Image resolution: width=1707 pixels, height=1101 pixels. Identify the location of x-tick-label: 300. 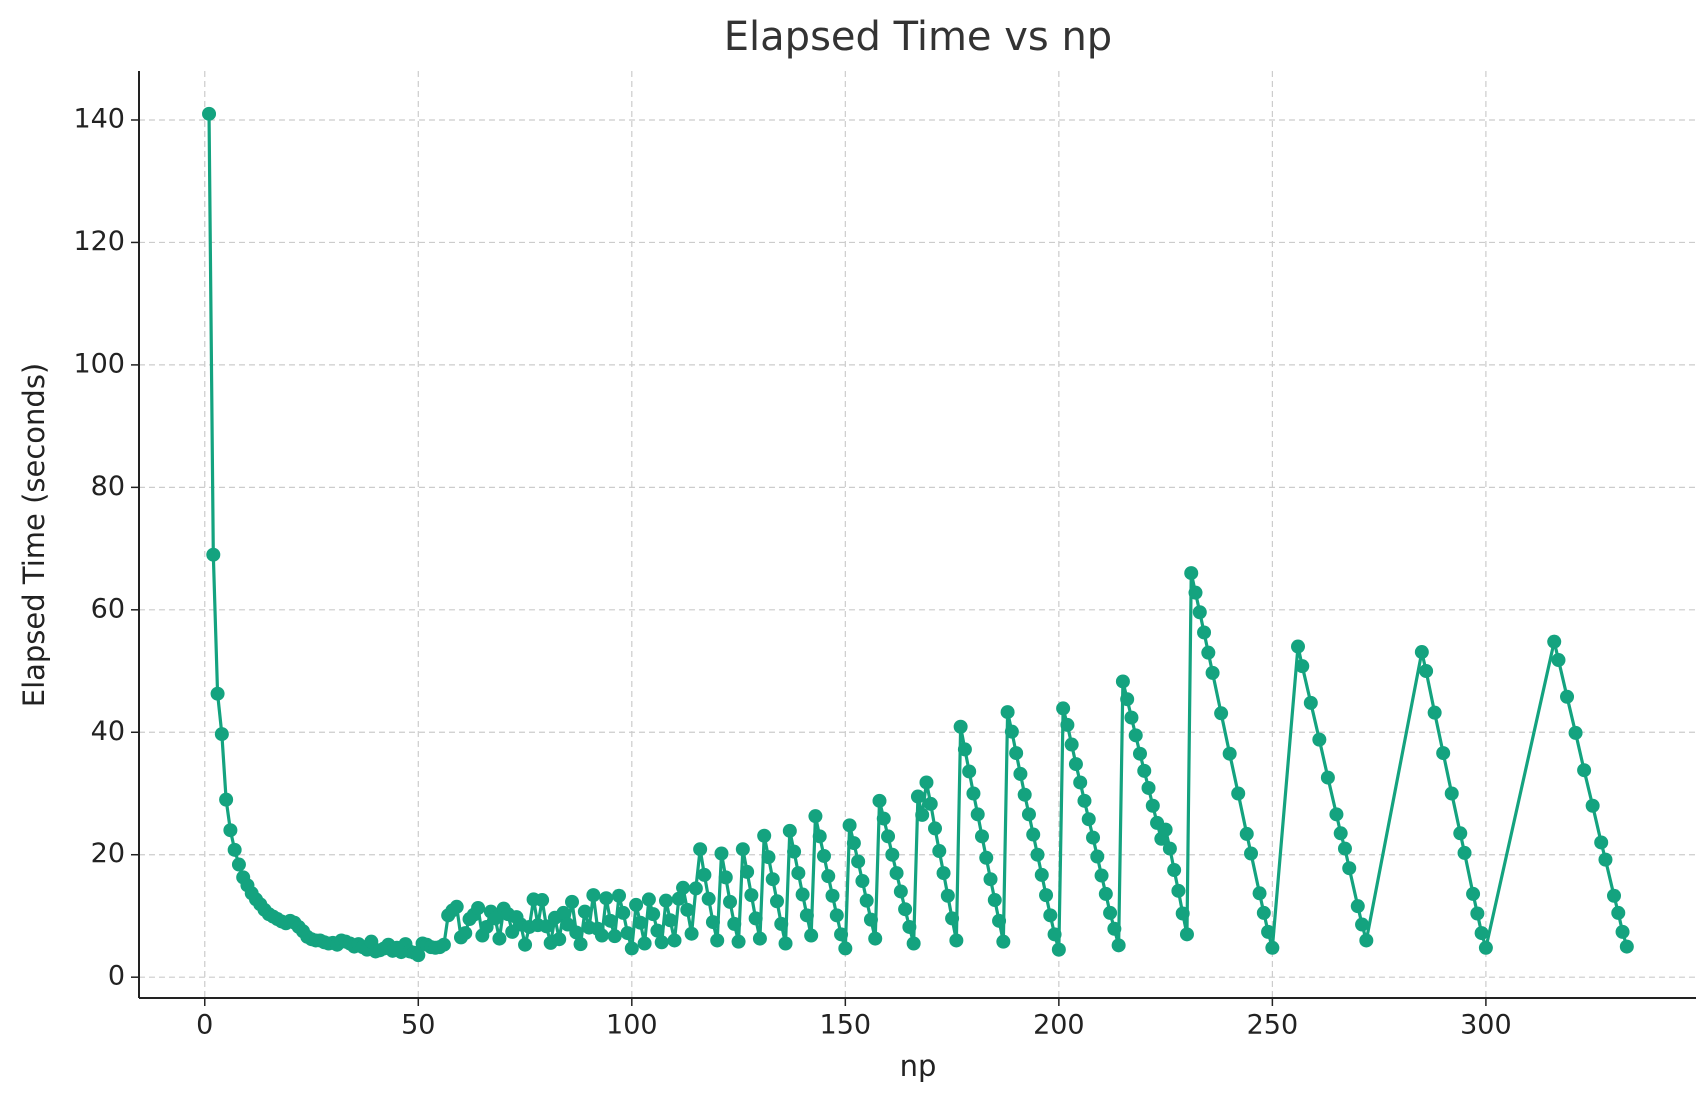
(1486, 1025).